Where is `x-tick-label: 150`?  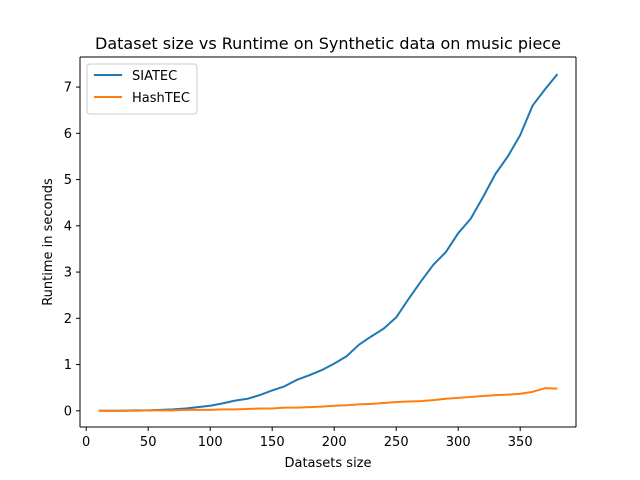 x-tick-label: 150 is located at coordinates (272, 442).